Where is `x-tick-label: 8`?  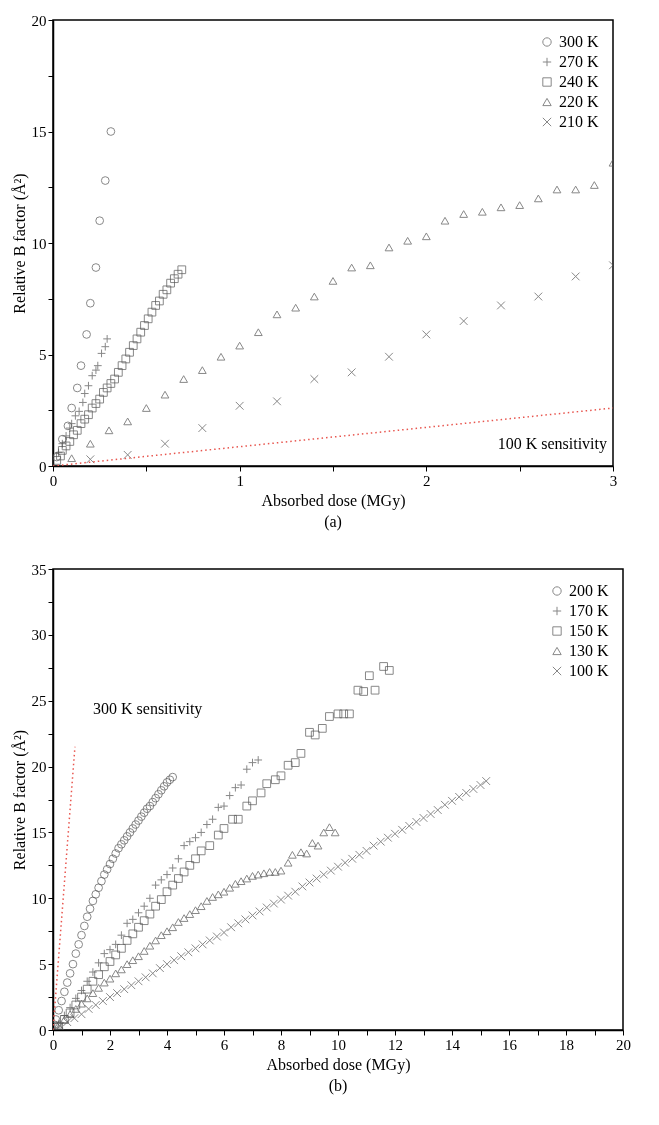
x-tick-label: 8 is located at coordinates (281, 1044).